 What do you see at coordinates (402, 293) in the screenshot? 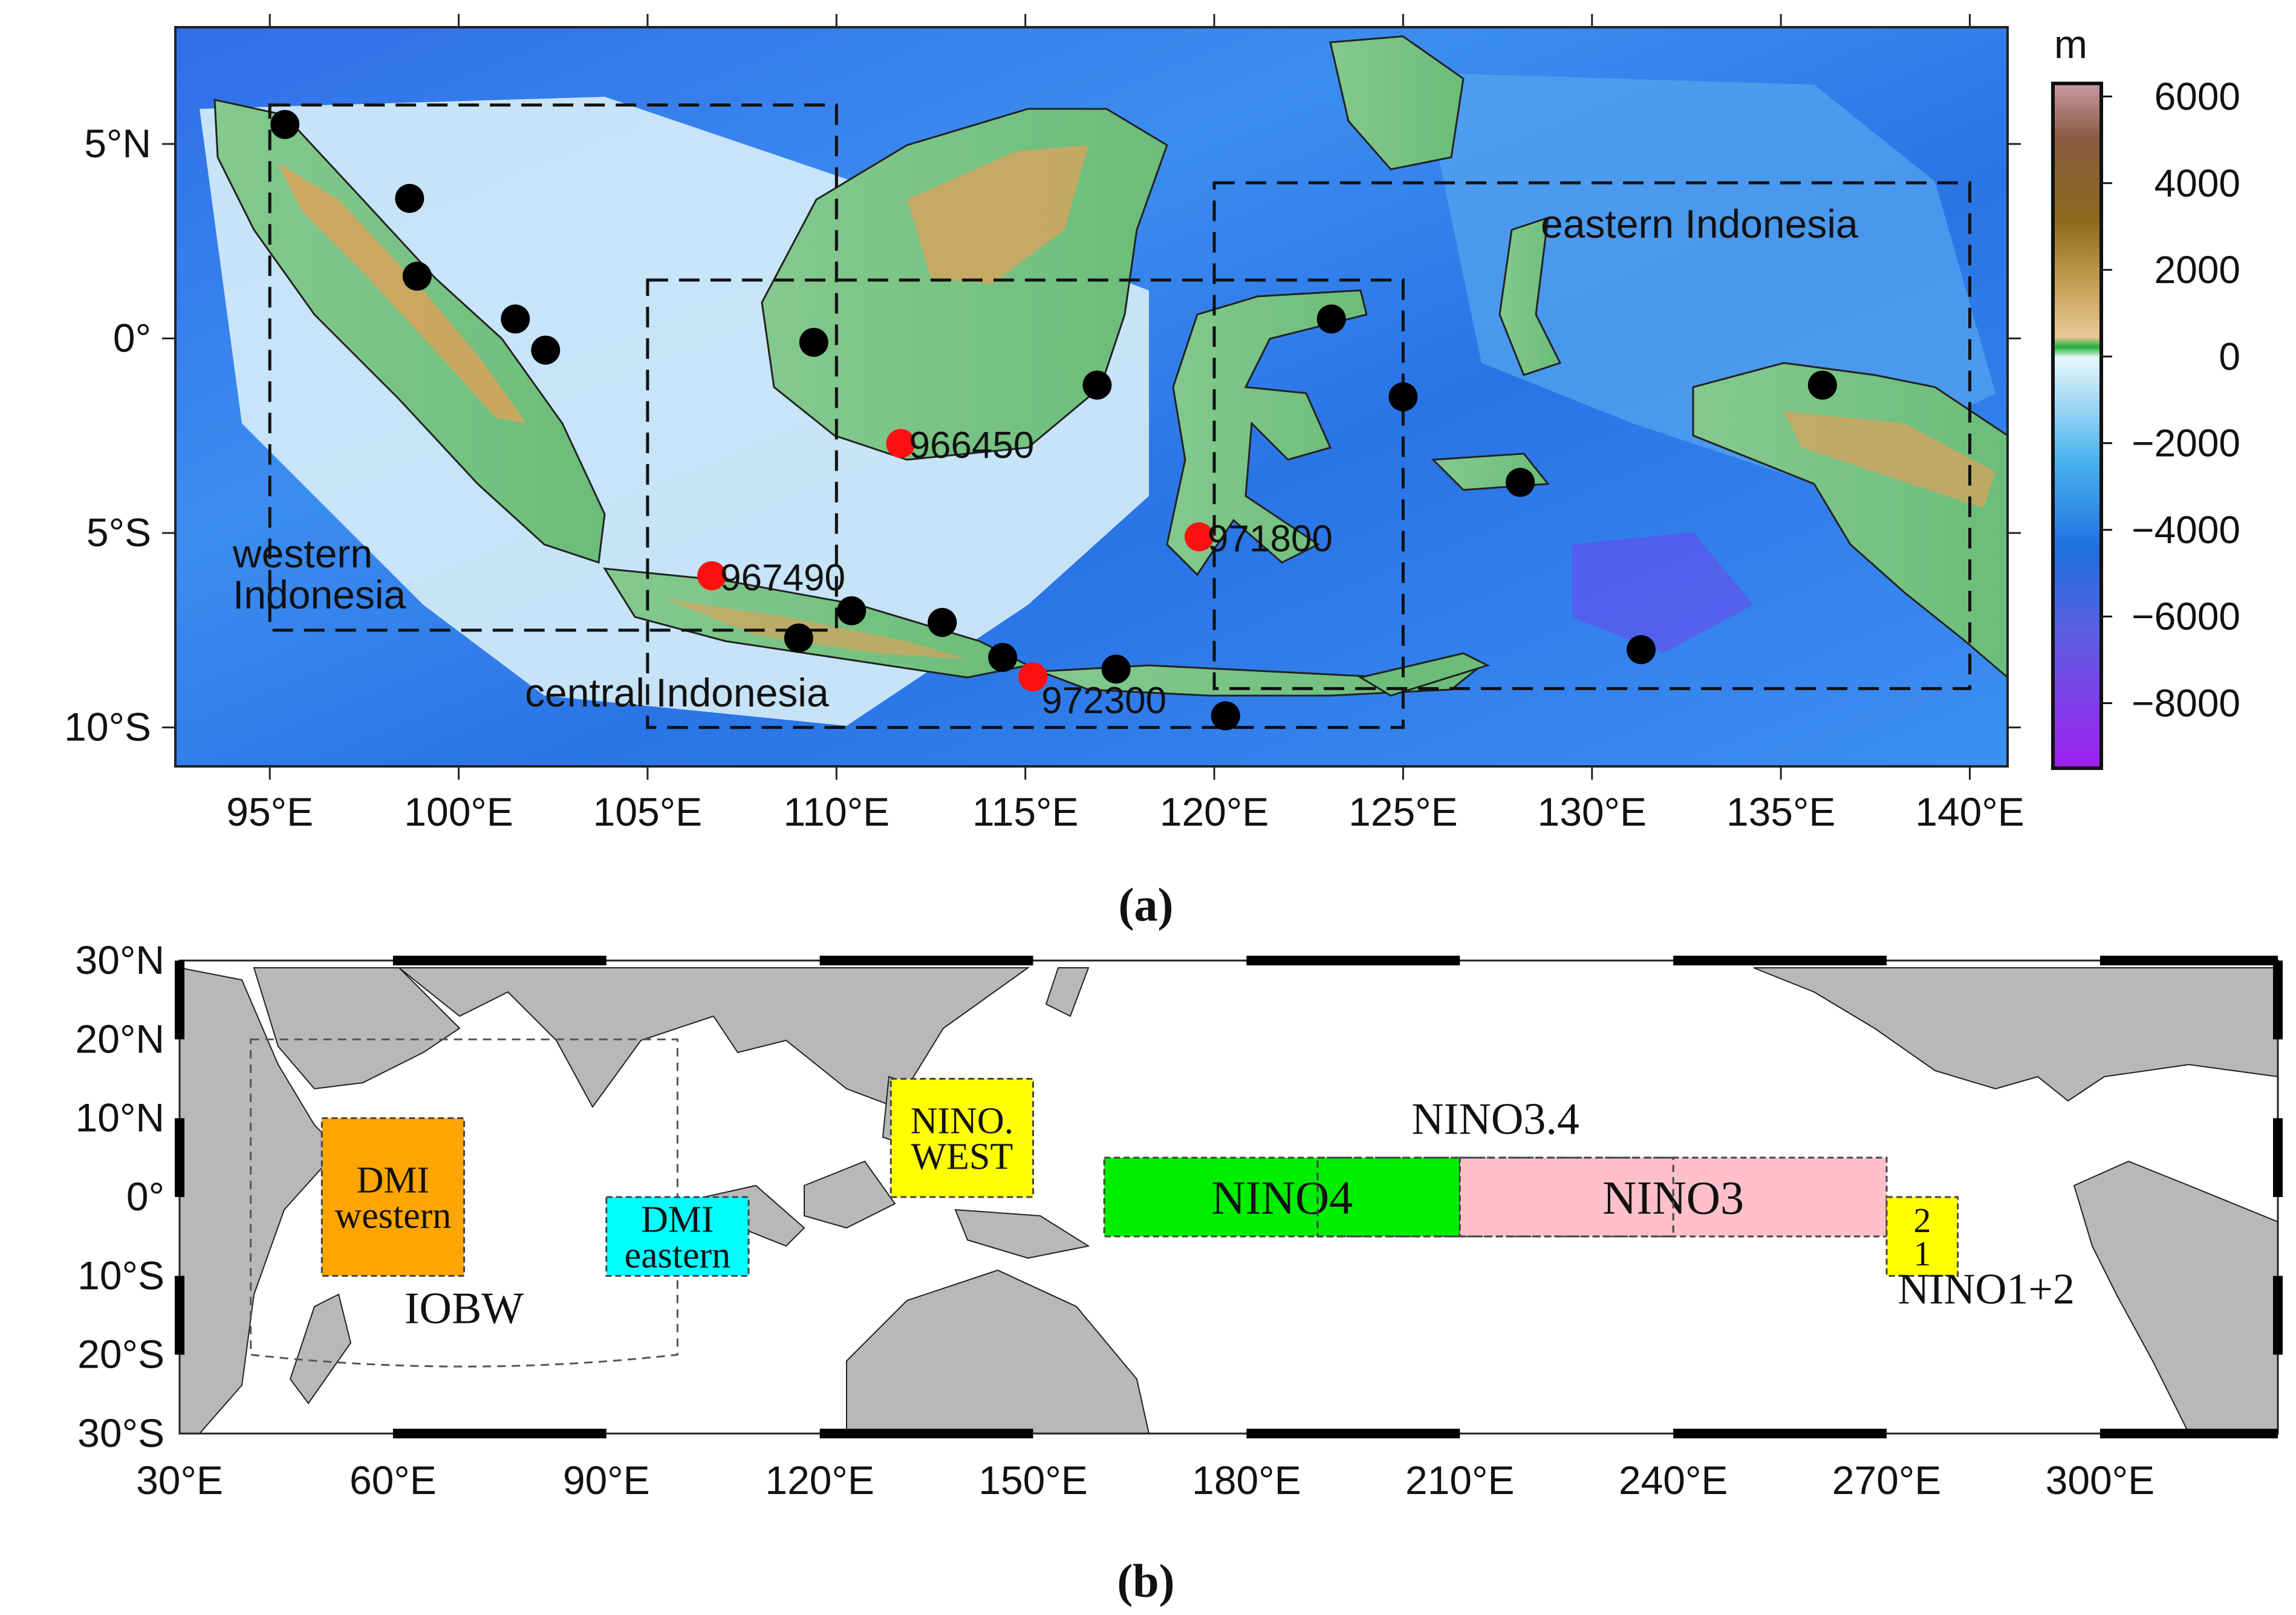
I see `sumatra-highlands` at bounding box center [402, 293].